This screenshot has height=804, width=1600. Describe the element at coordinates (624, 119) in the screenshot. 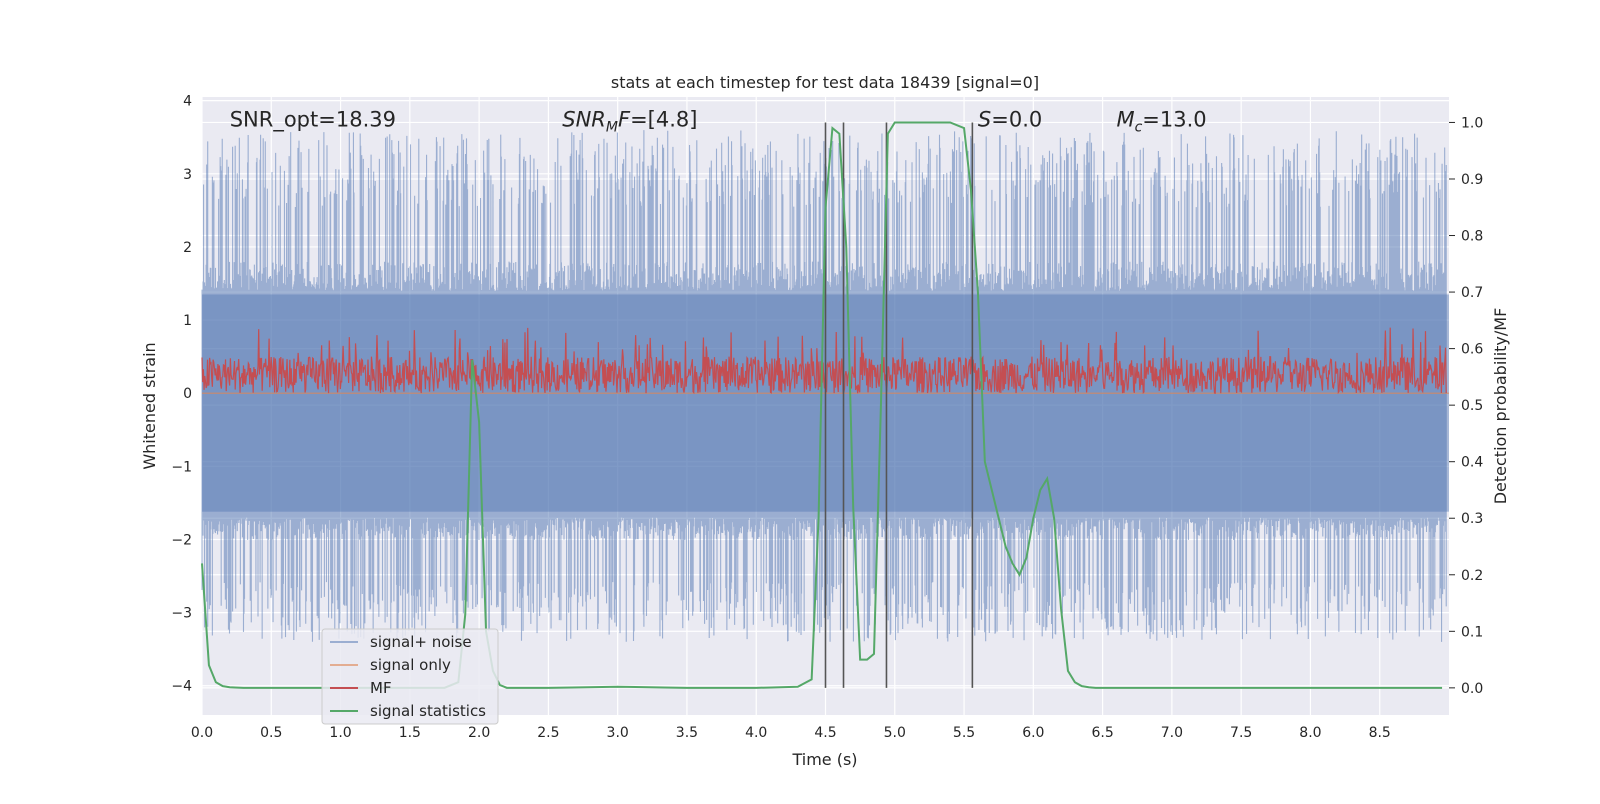

I see `annotation-1-f: F` at that location.